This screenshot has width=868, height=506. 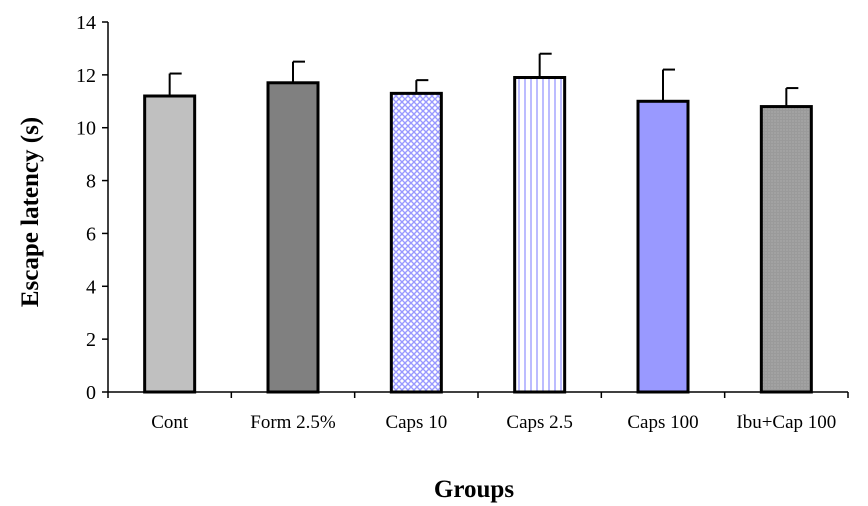 What do you see at coordinates (91, 287) in the screenshot?
I see `y-tick-label: 4` at bounding box center [91, 287].